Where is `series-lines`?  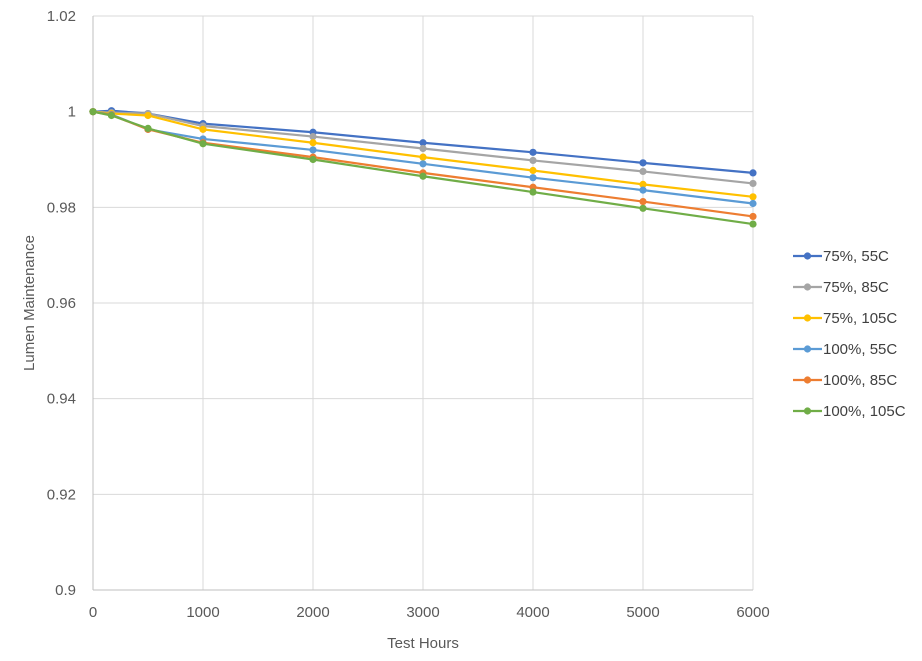 series-lines is located at coordinates (423, 167).